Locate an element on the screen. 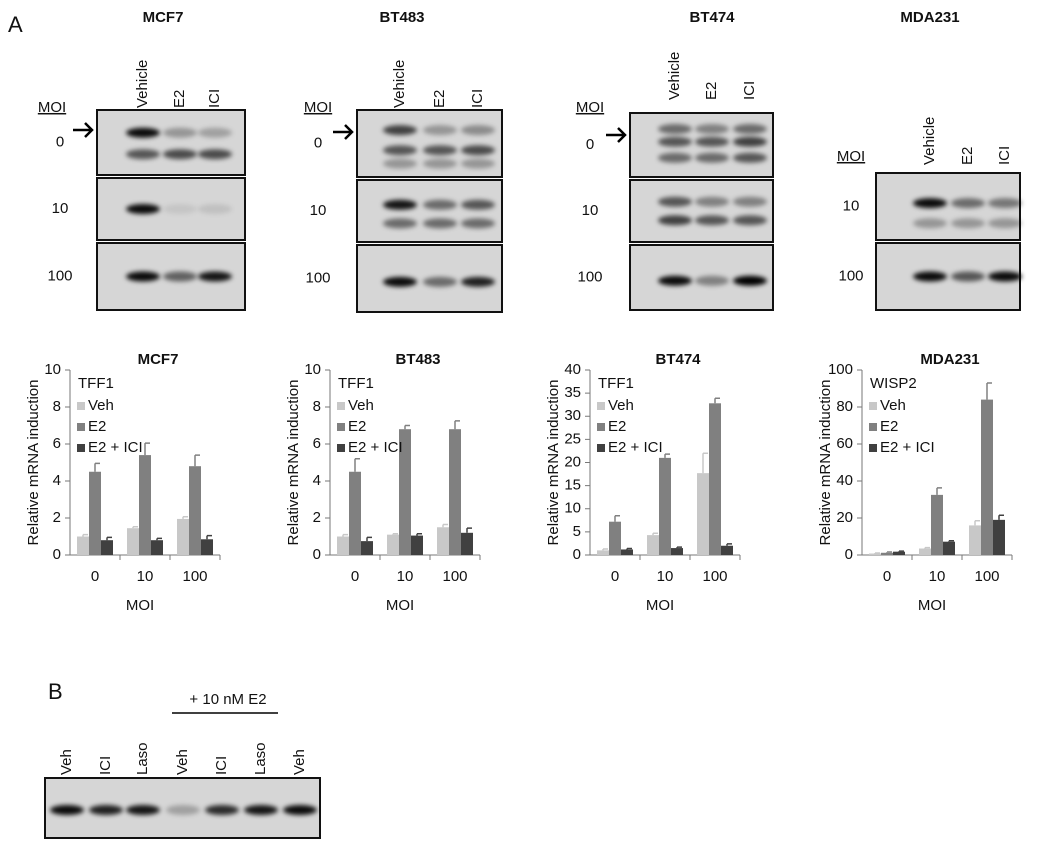 This screenshot has width=1050, height=849. y-tick-label: 35 is located at coordinates (572, 392).